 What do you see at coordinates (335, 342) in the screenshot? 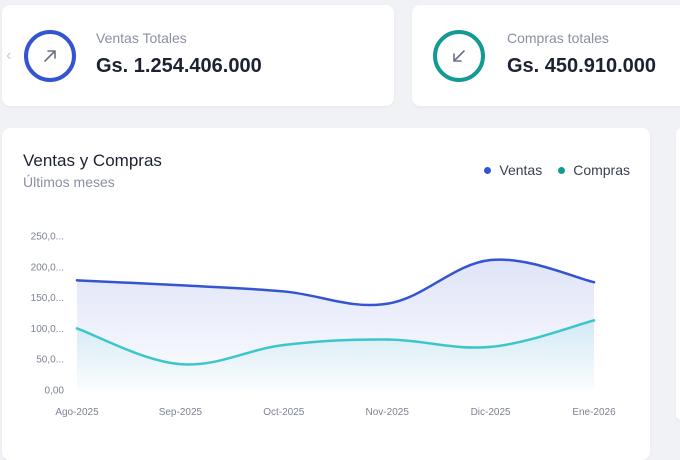
I see `series-line-compras` at bounding box center [335, 342].